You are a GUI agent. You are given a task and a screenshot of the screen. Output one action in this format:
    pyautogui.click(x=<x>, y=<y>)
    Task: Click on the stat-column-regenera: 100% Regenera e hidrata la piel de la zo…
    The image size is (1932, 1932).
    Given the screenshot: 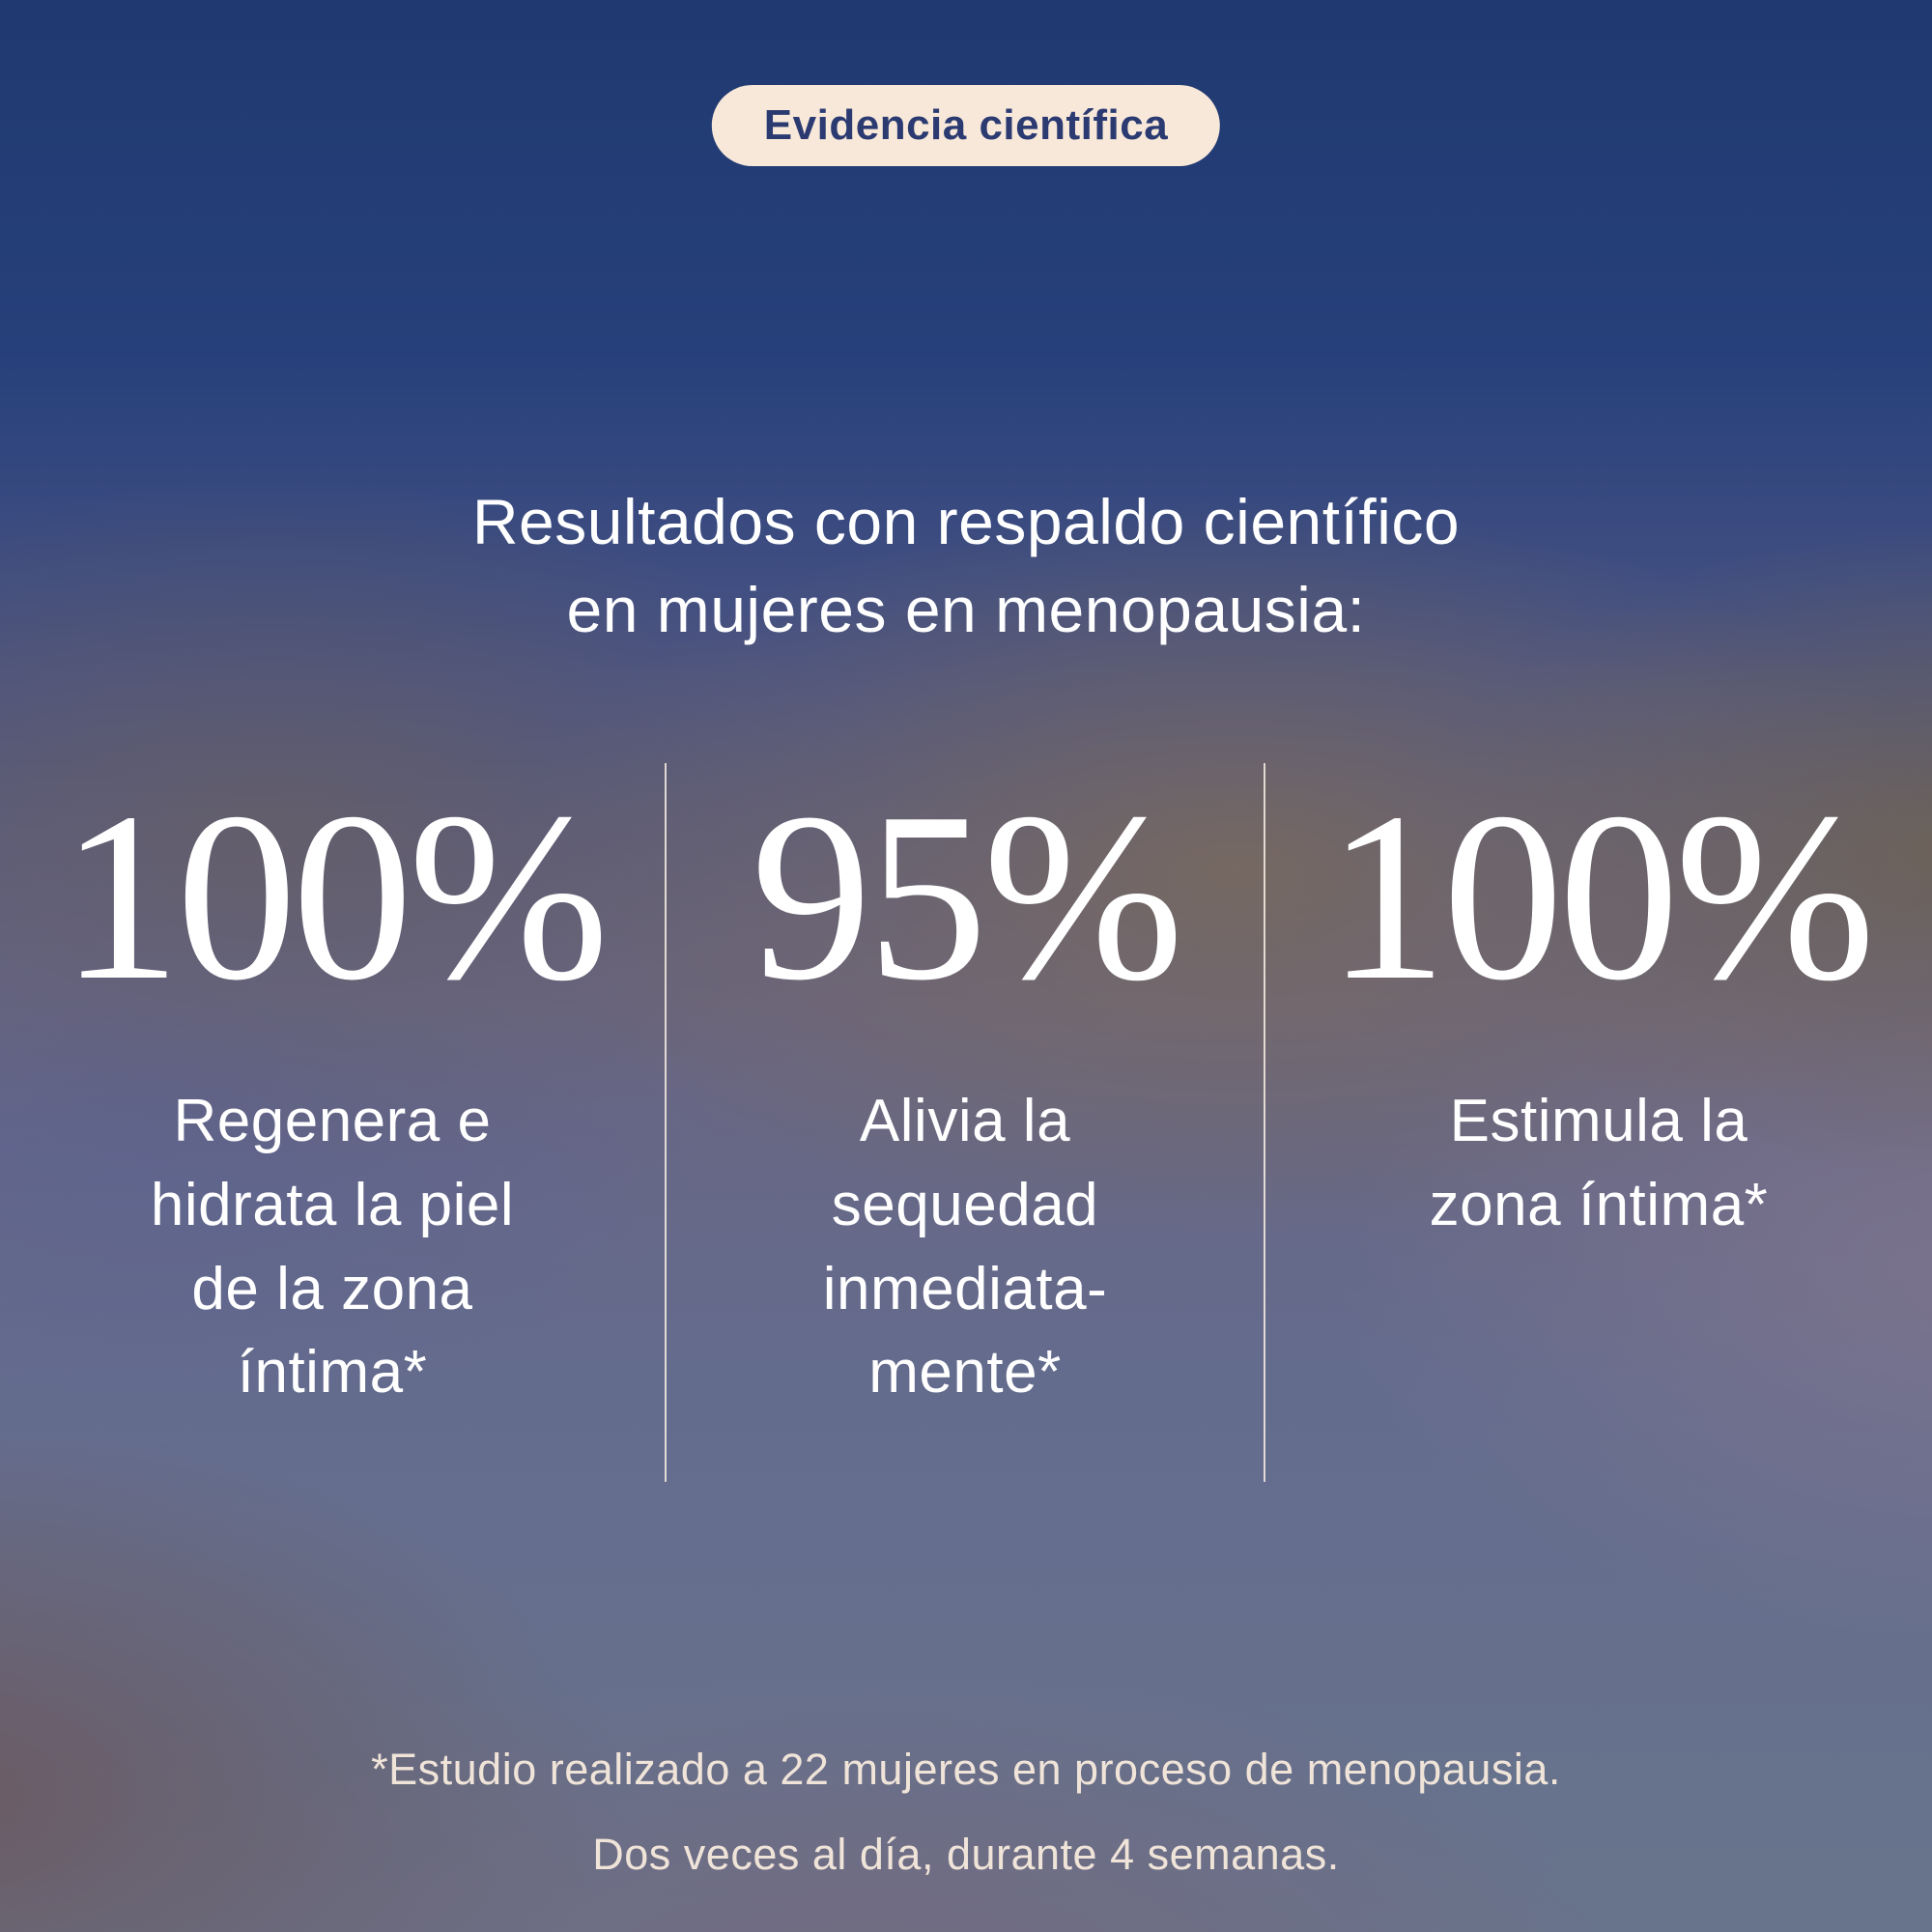 What is the action you would take?
    pyautogui.click(x=332, y=1122)
    